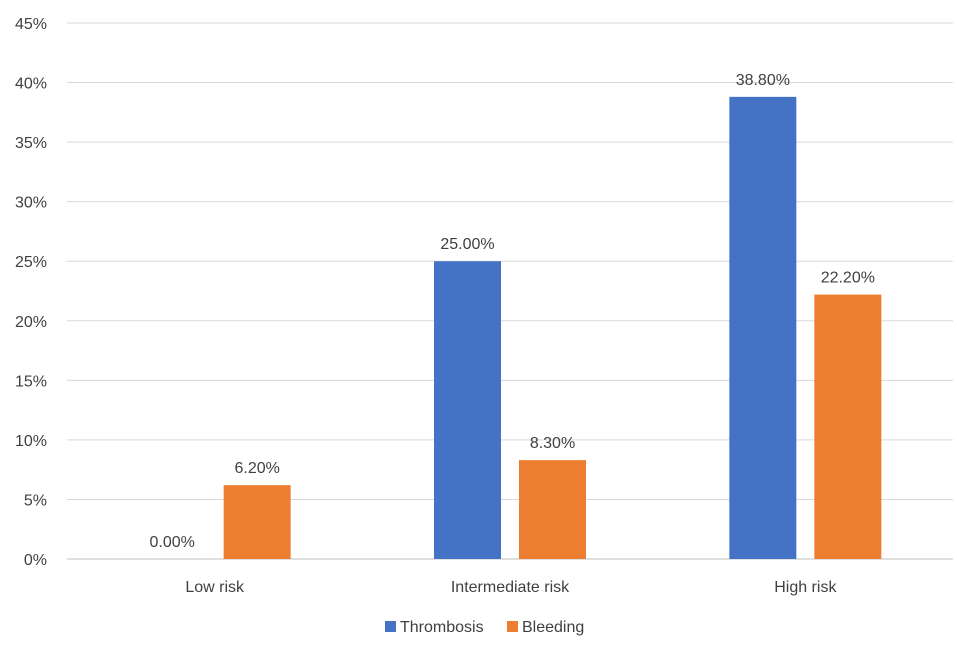  I want to click on legend-swatch-thrombosis, so click(390, 626).